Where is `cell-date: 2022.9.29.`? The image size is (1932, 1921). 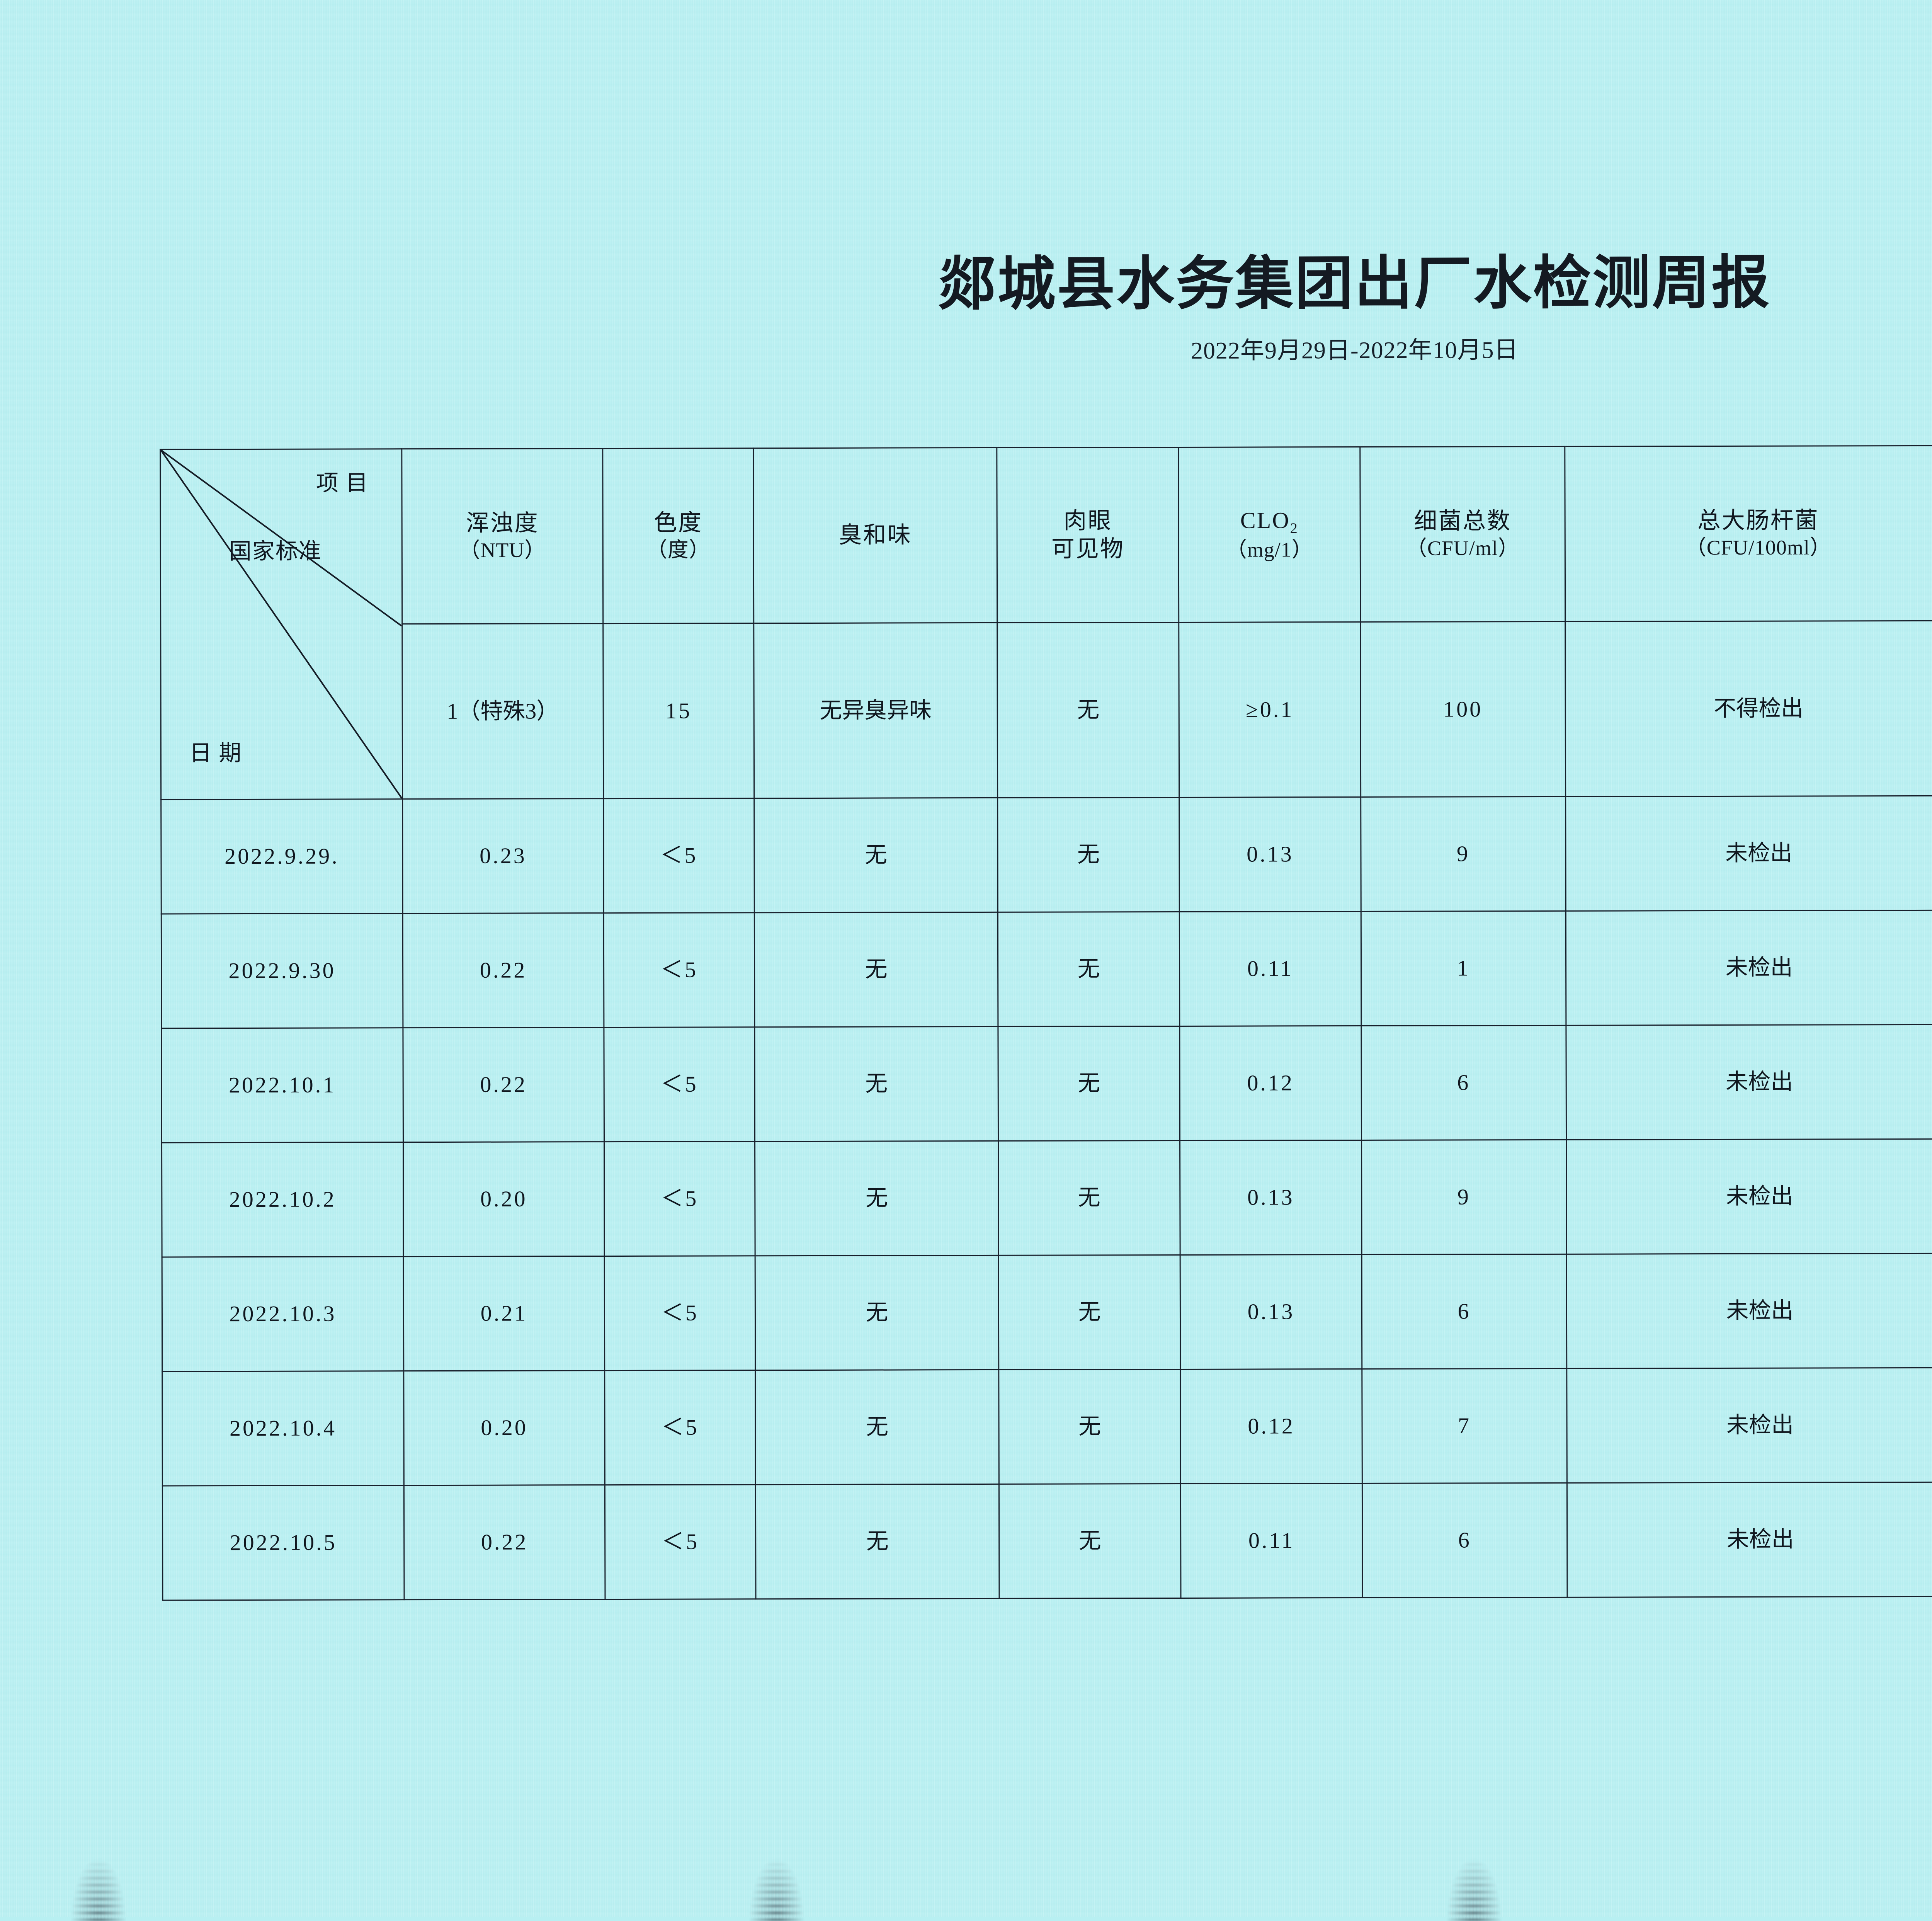 cell-date: 2022.9.29. is located at coordinates (282, 857).